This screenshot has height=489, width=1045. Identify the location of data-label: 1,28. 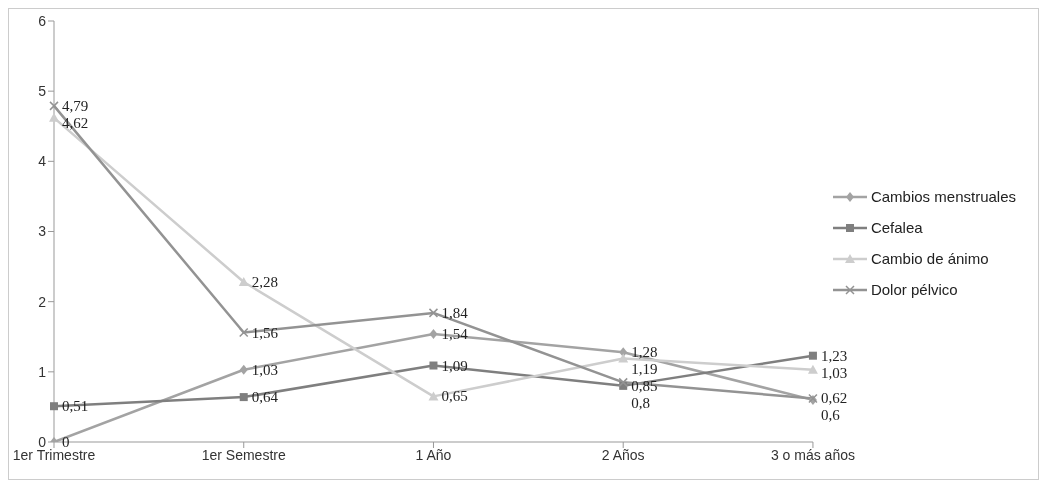
(644, 352).